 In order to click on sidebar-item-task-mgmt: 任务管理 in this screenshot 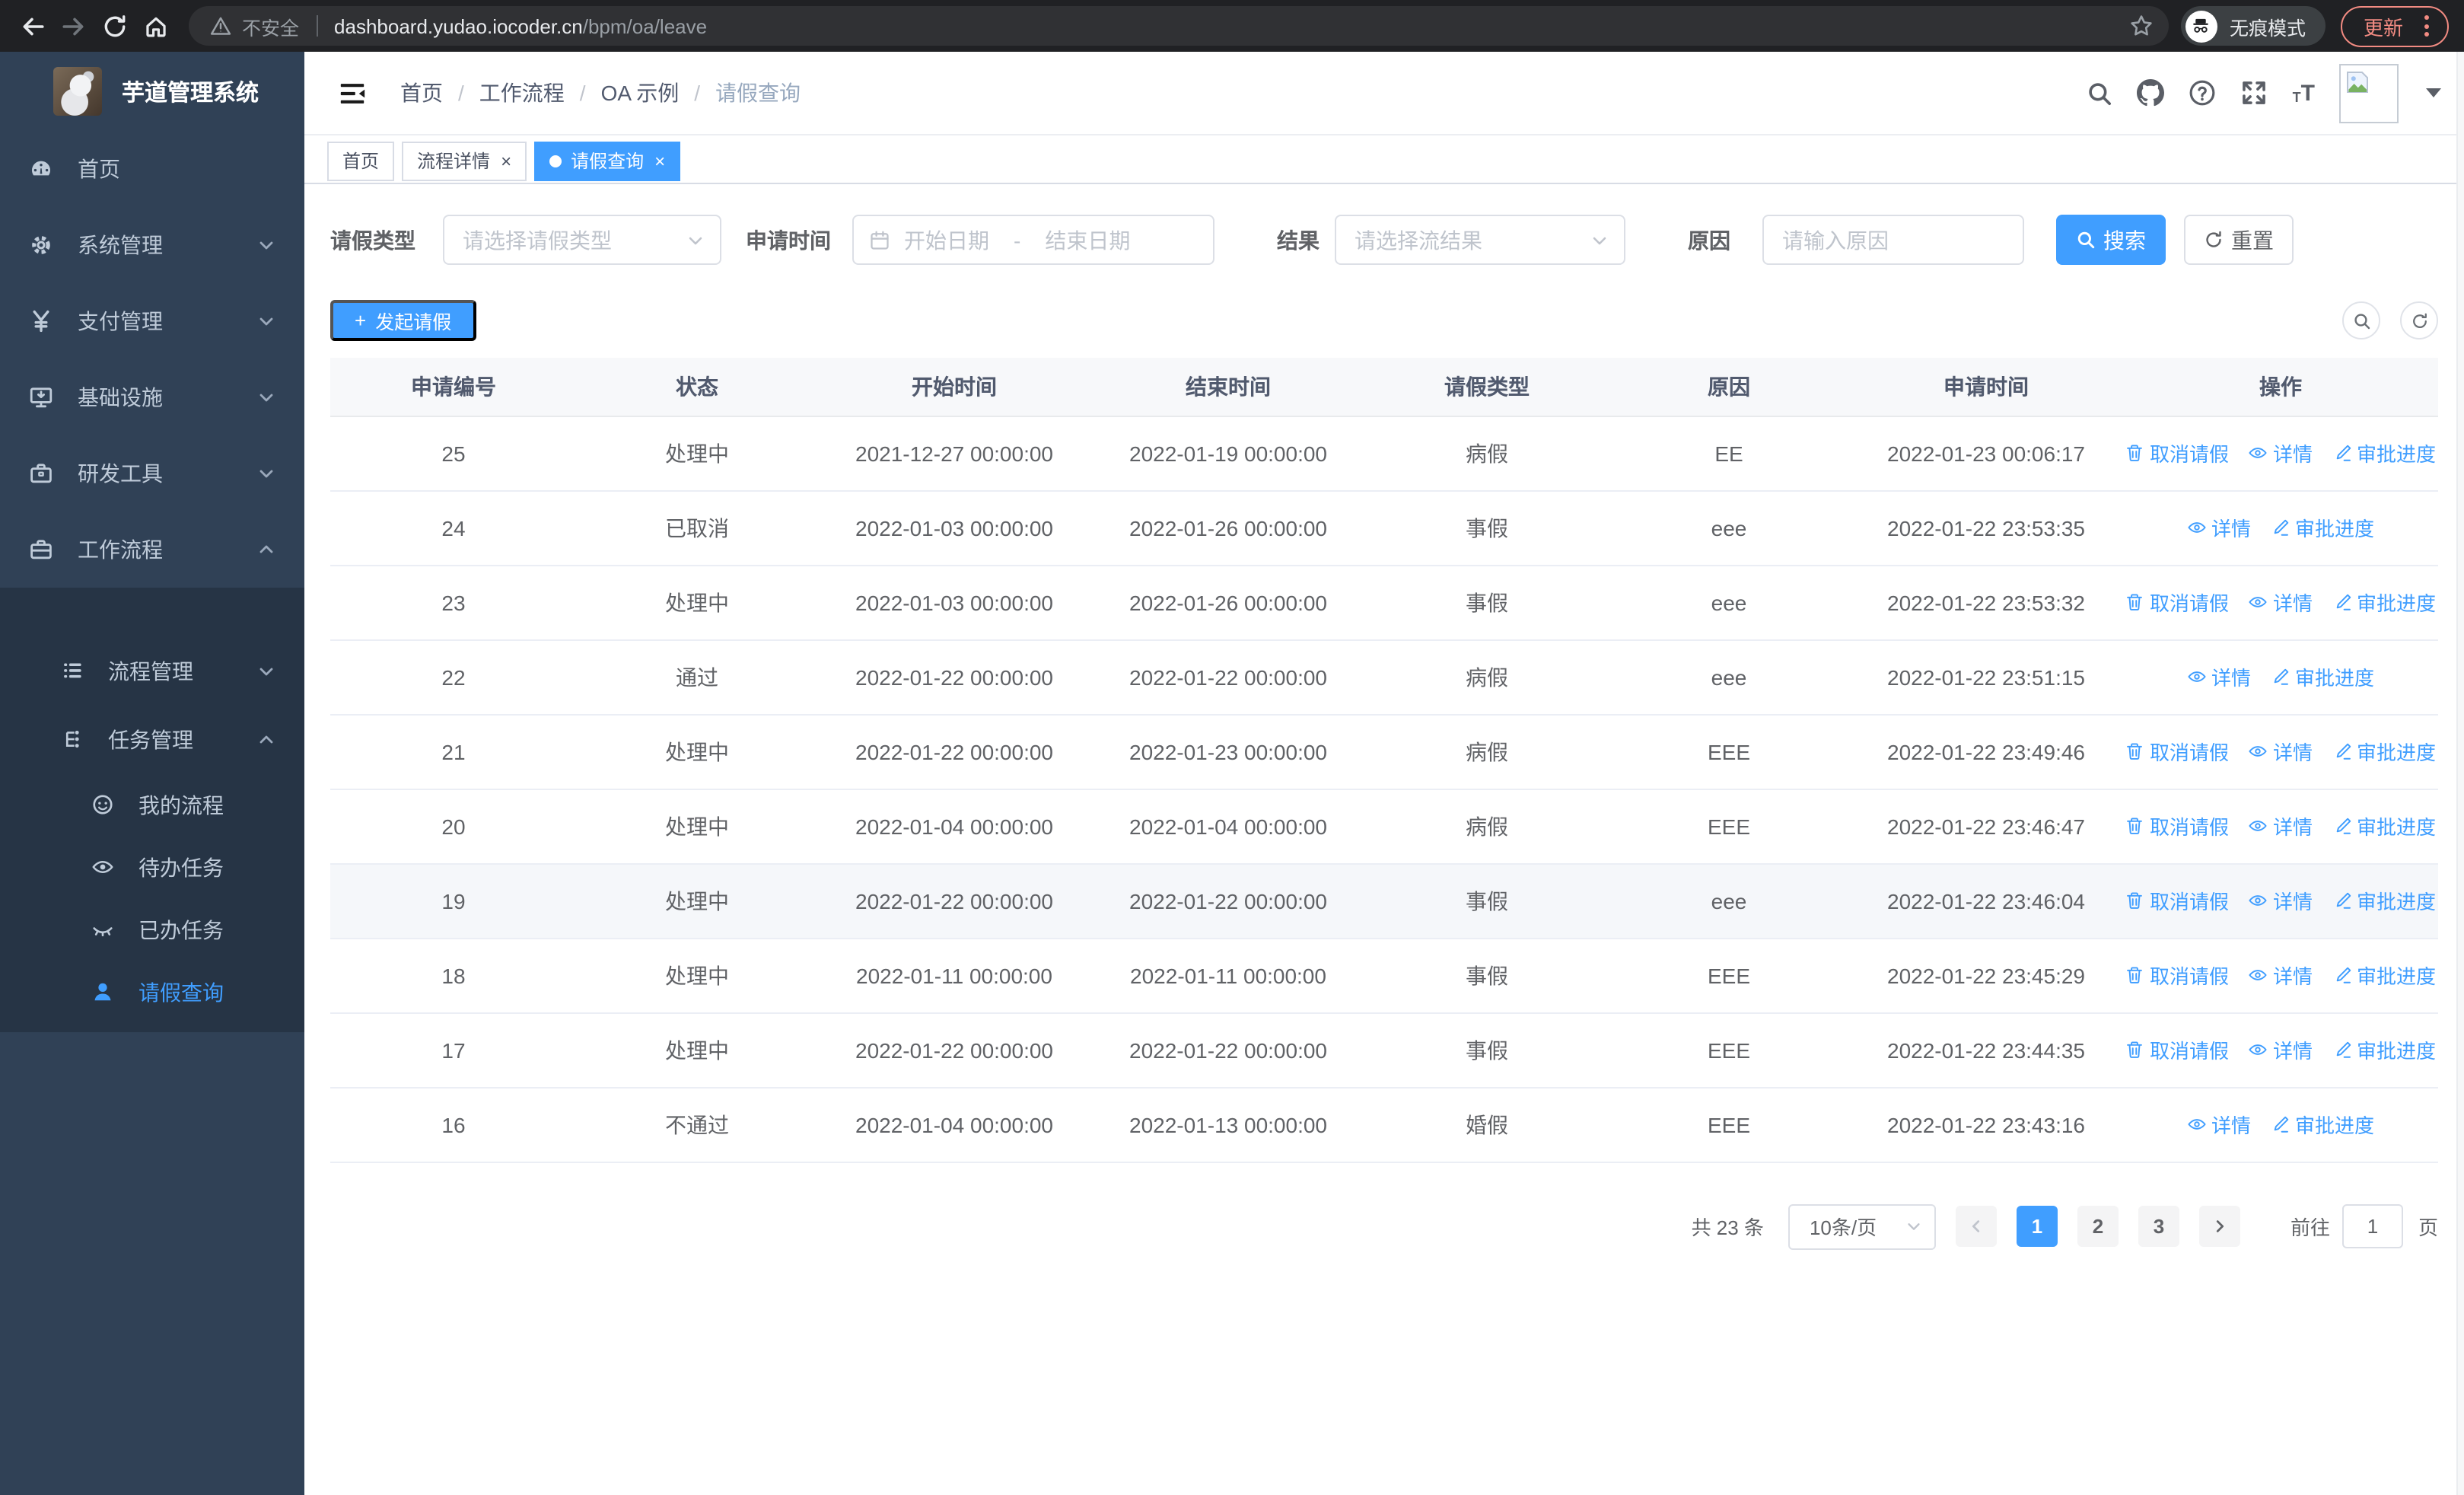, I will do `click(152, 739)`.